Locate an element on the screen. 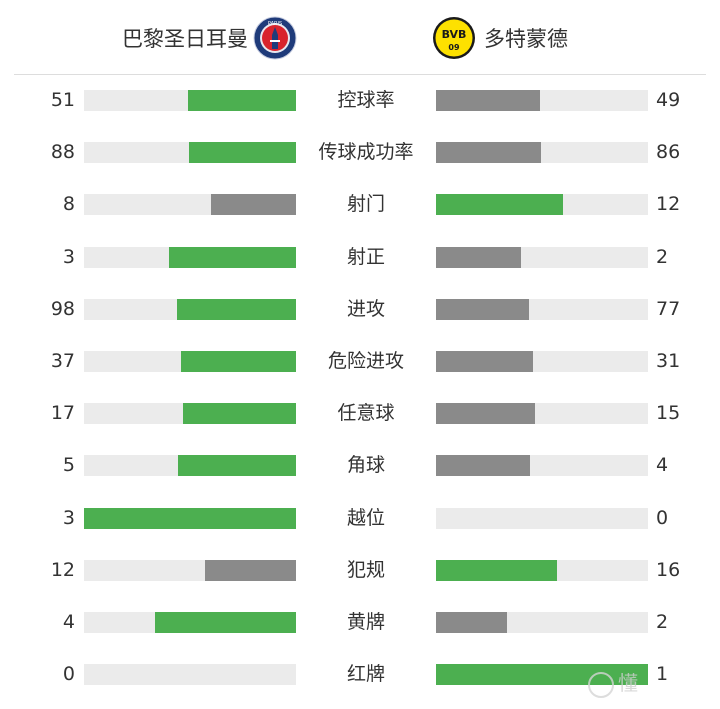  stat-row: 17 任意球 15 is located at coordinates (360, 414).